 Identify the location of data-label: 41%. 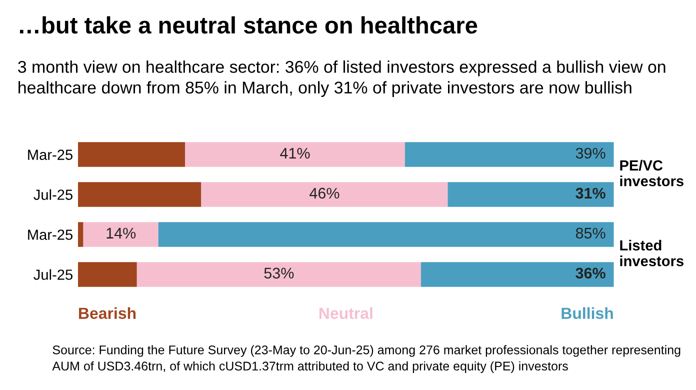
(295, 153).